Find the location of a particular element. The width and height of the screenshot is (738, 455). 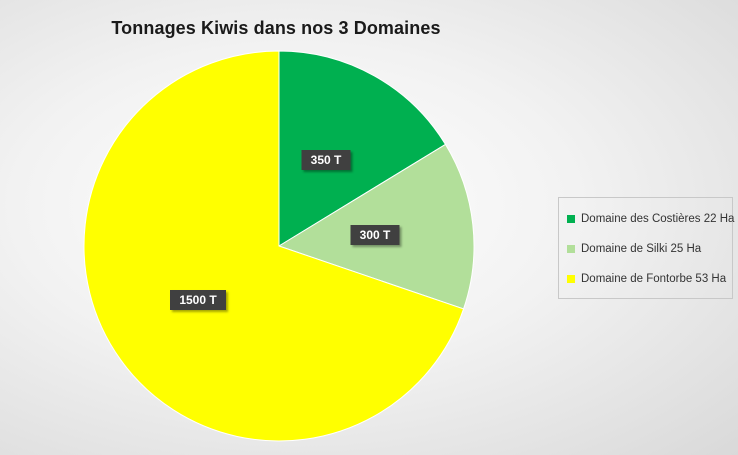

svg-text: 1500 T is located at coordinates (198, 300).